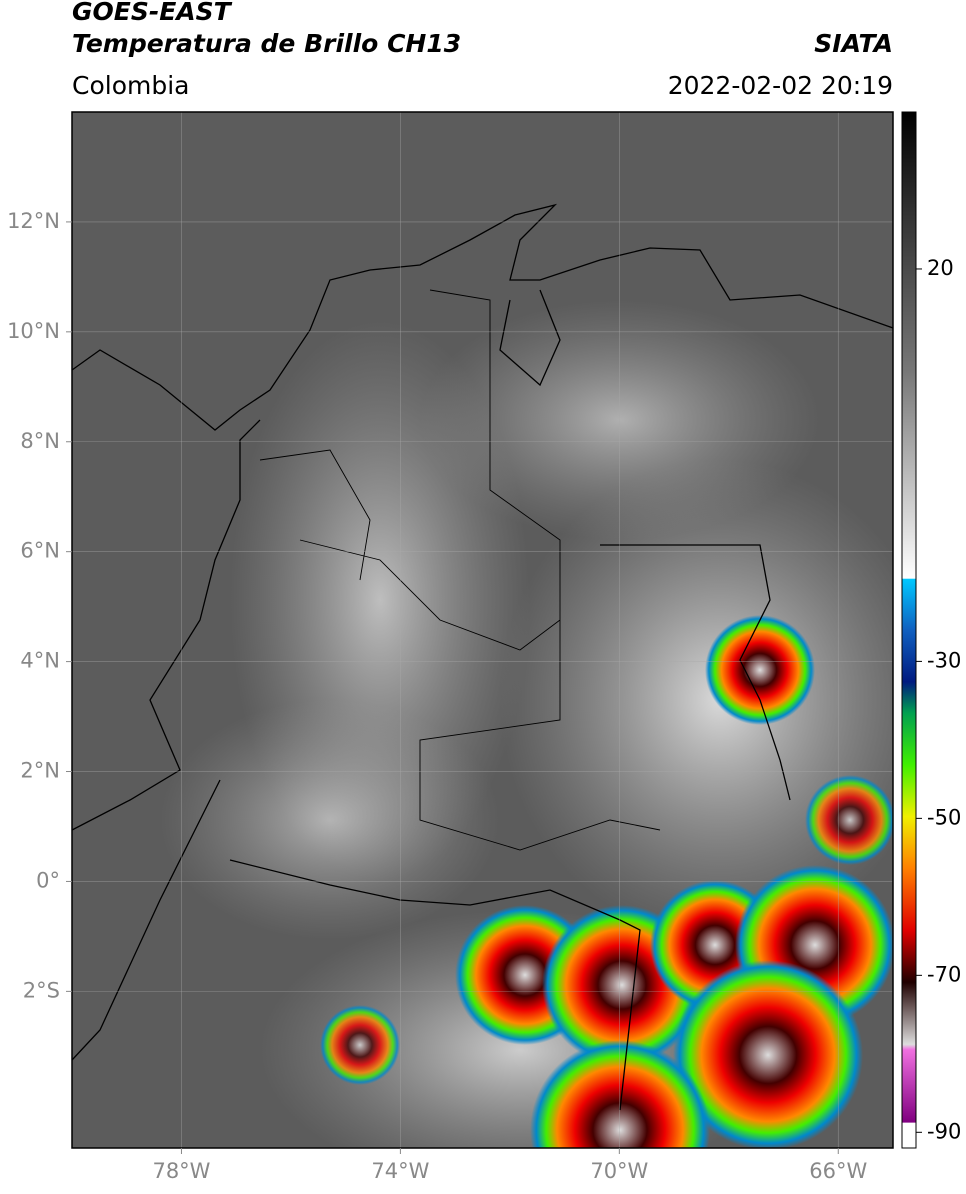 The width and height of the screenshot is (966, 1194). I want to click on y-tick-label: 8°N, so click(40, 441).